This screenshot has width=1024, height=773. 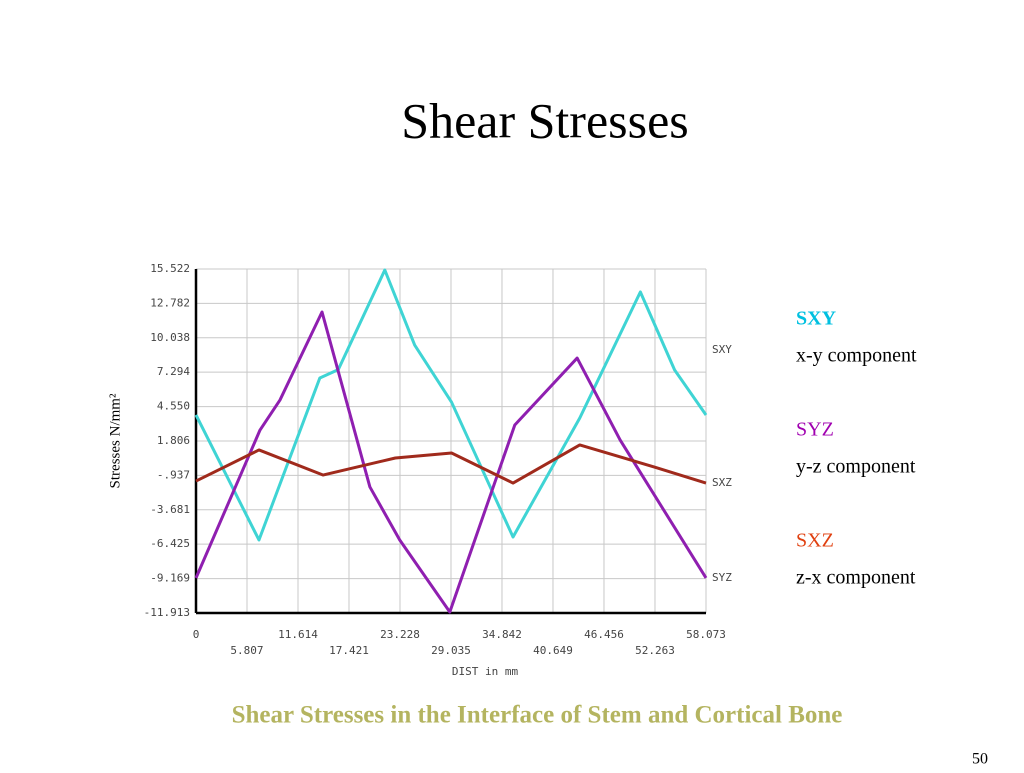 I want to click on series-line, so click(x=451, y=464).